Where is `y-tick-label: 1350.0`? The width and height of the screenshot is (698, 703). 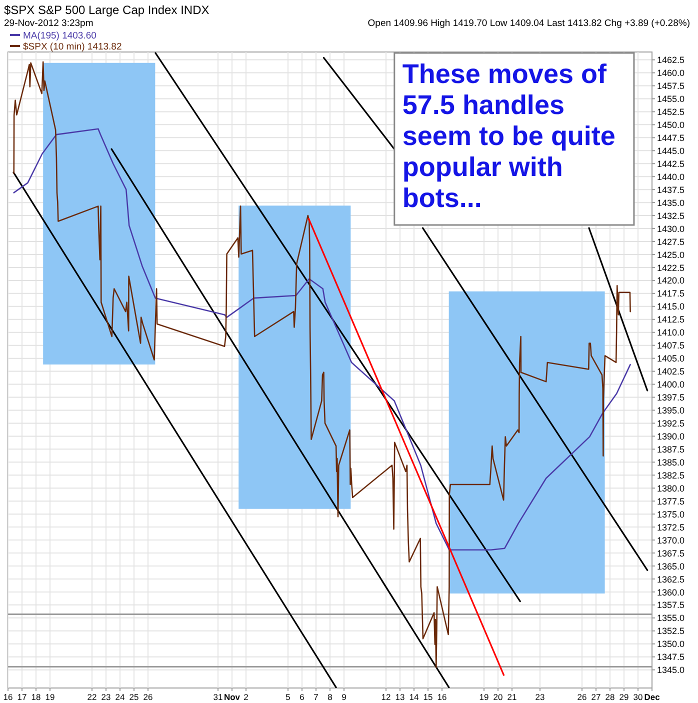
y-tick-label: 1350.0 is located at coordinates (671, 644).